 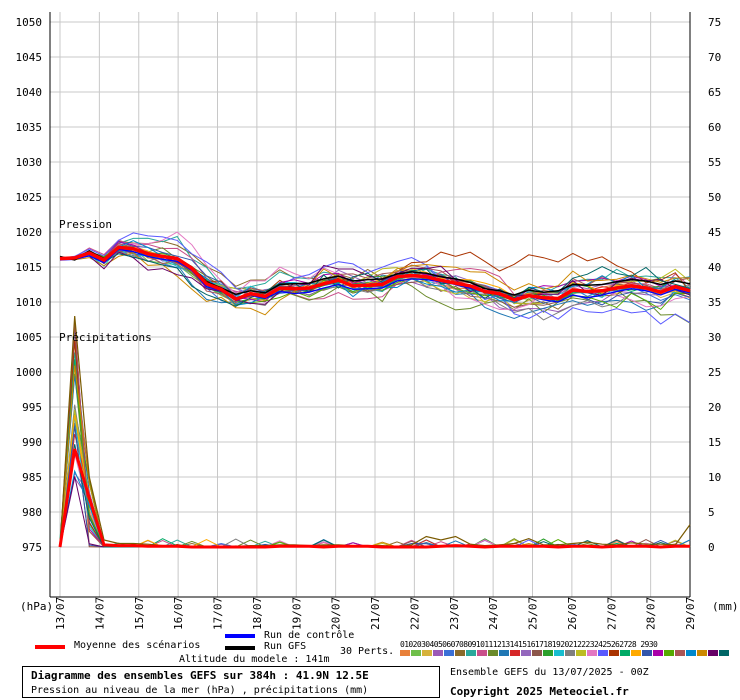 What do you see at coordinates (711, 512) in the screenshot?
I see `right-tick-label: 5` at bounding box center [711, 512].